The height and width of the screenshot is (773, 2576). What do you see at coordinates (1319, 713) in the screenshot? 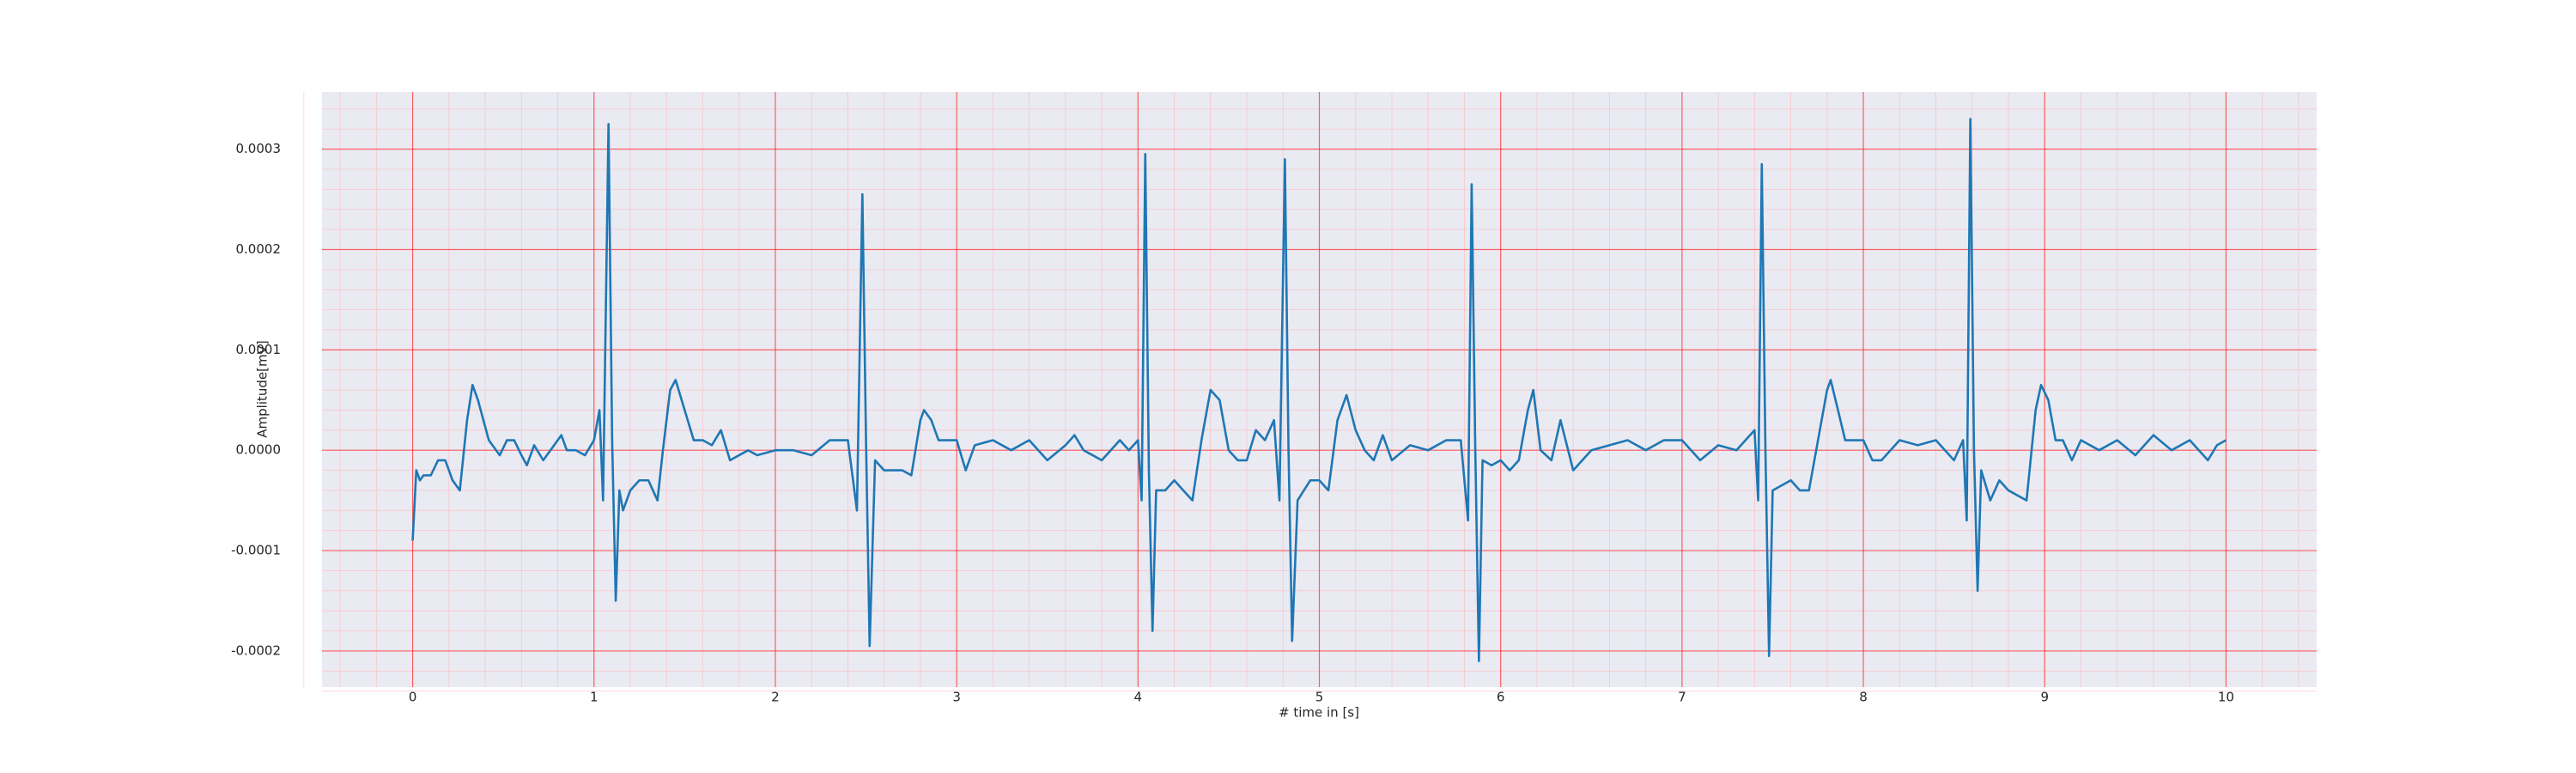
I see `x-axis-label: # time in [s]` at bounding box center [1319, 713].